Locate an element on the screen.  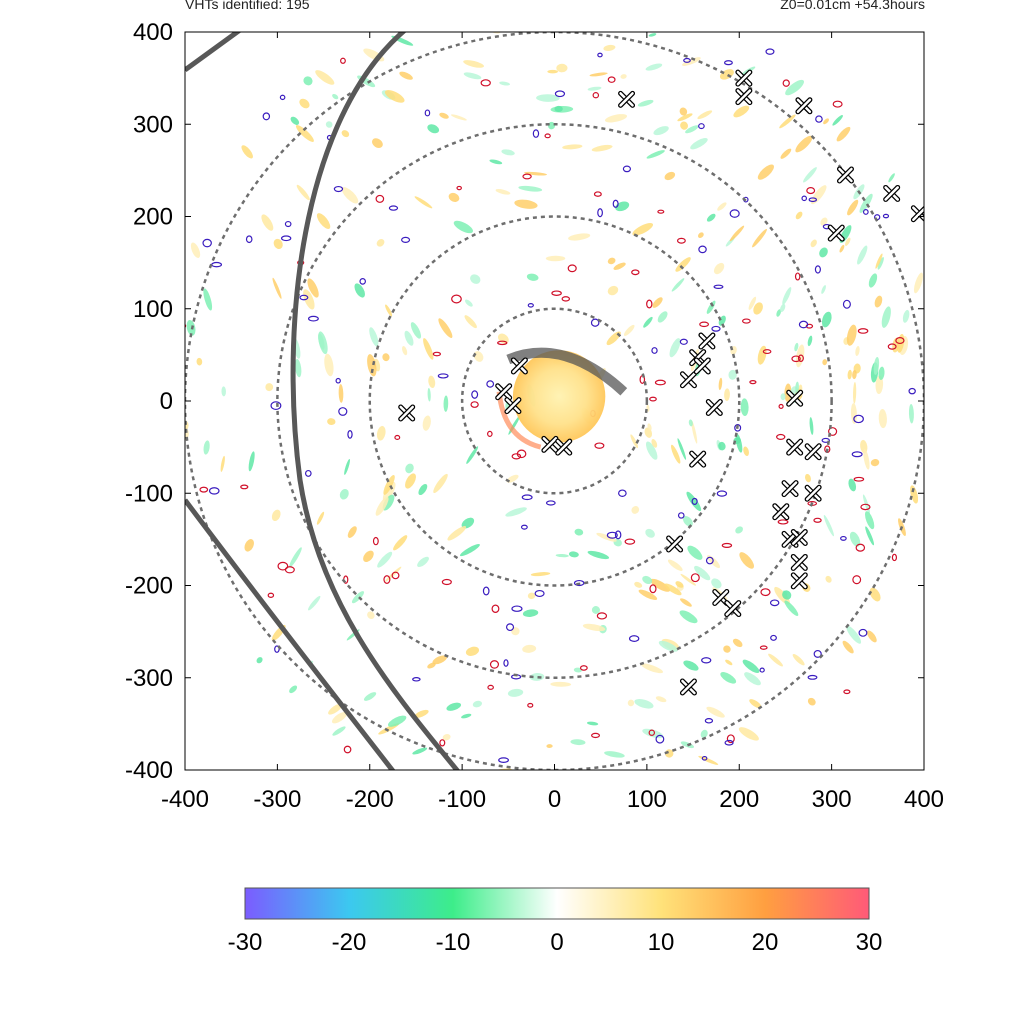
colorbar-strip is located at coordinates (557, 903).